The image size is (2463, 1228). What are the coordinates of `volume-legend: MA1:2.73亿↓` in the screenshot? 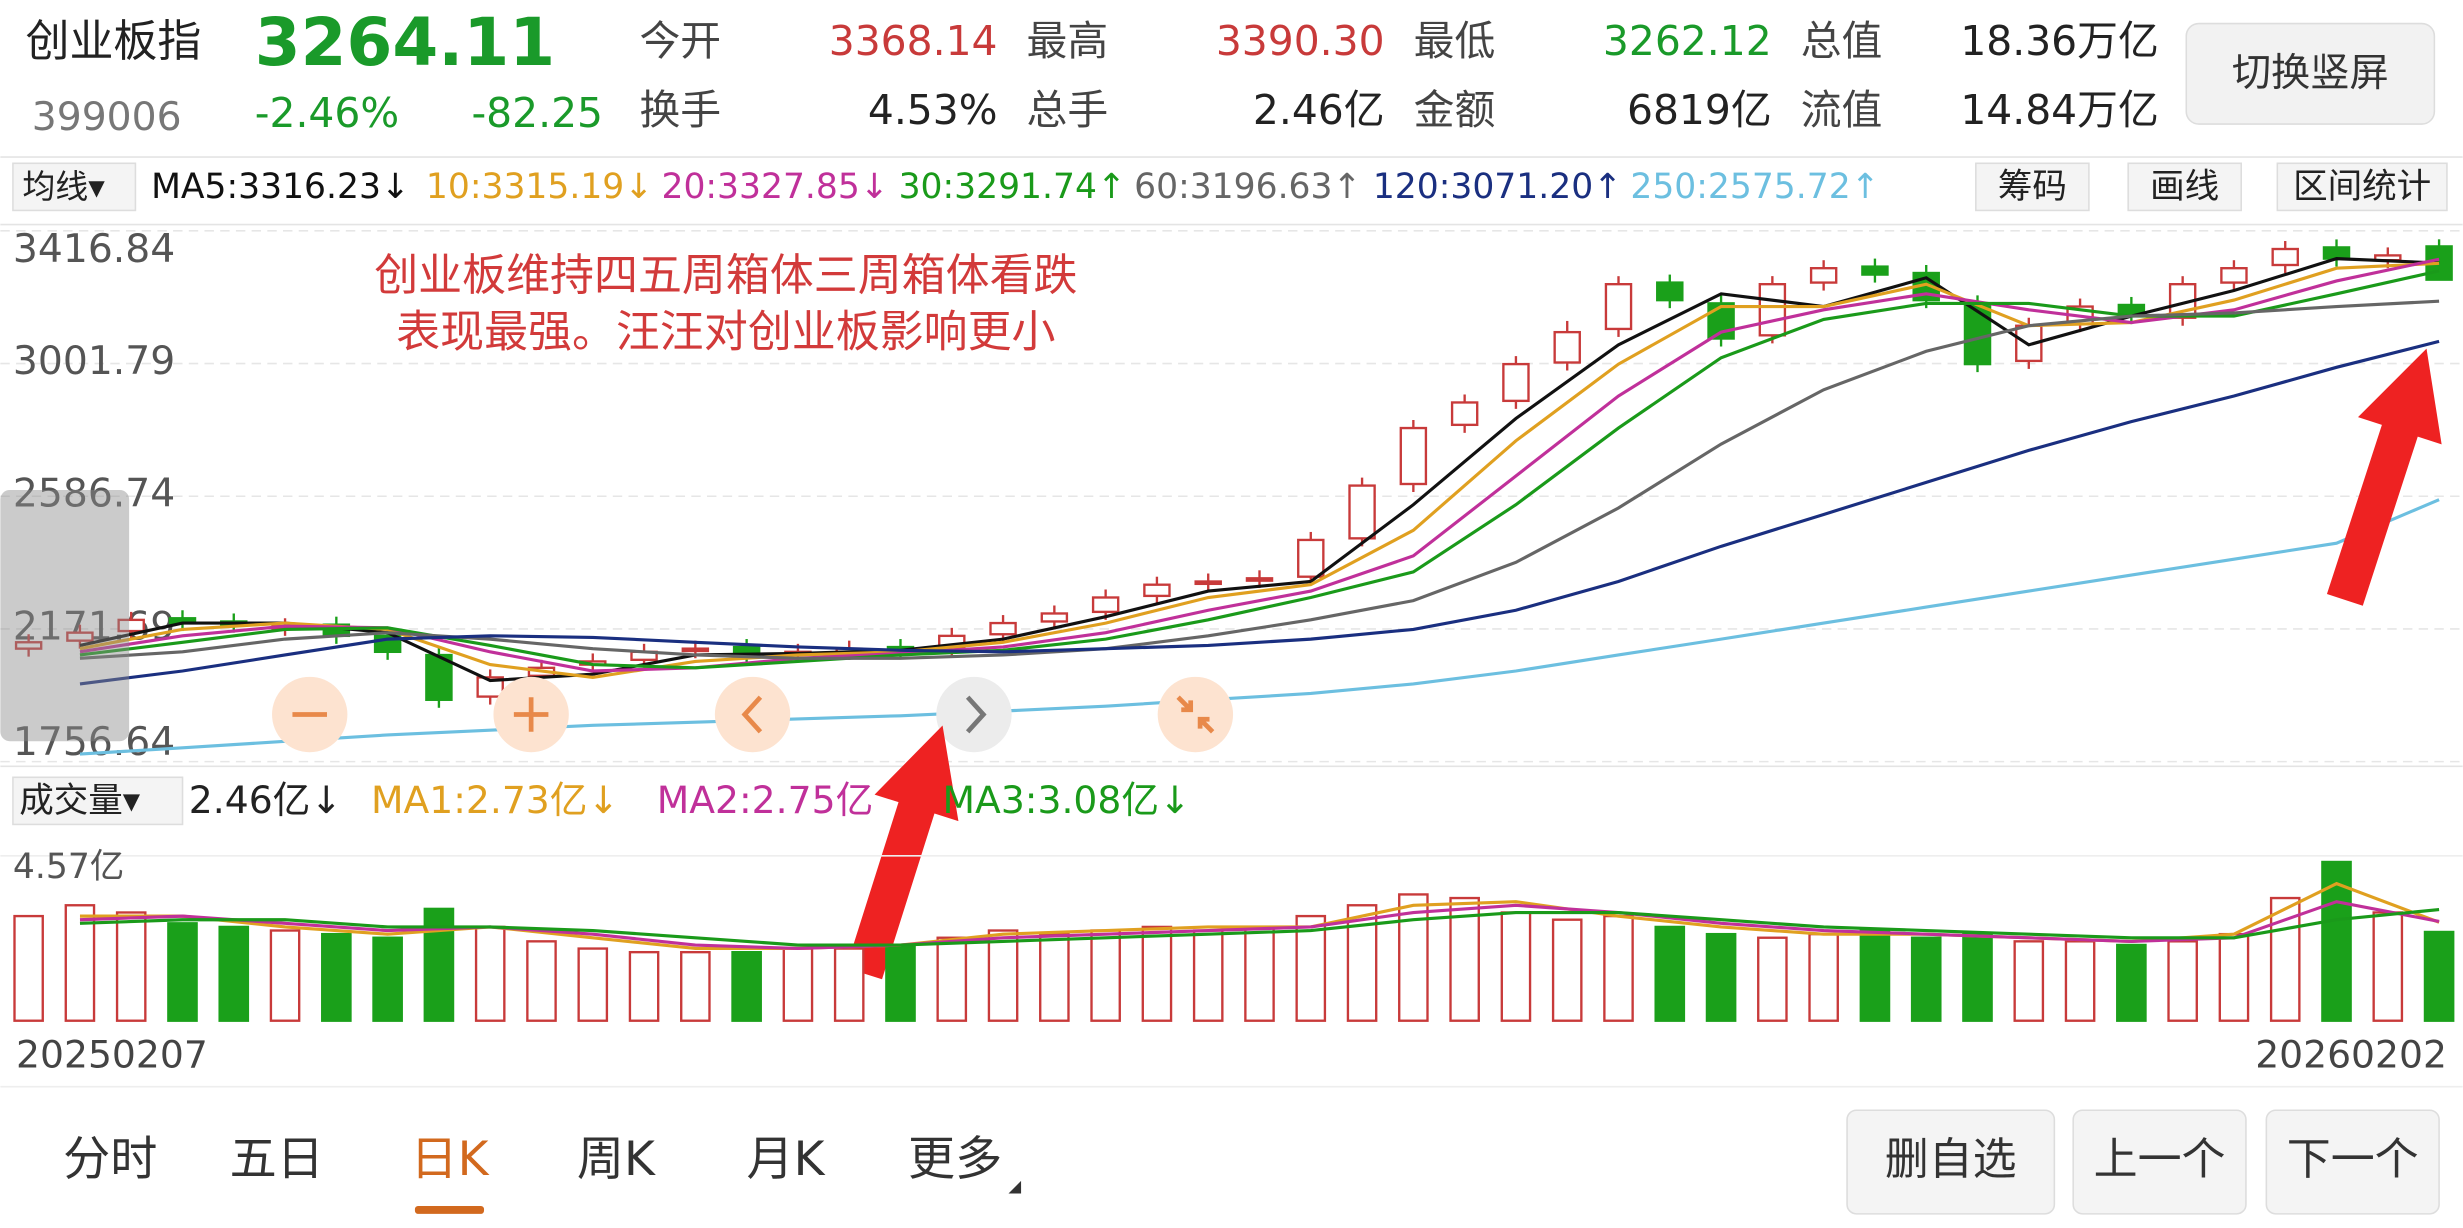 It's located at (495, 800).